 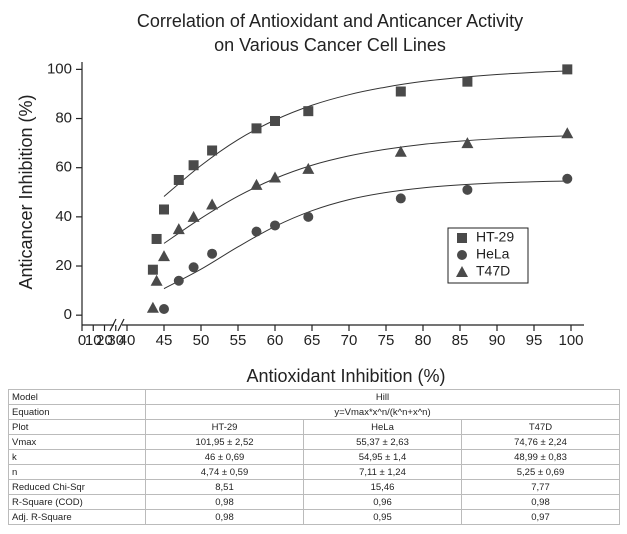 I want to click on x-tick-label: 10, so click(x=93, y=340).